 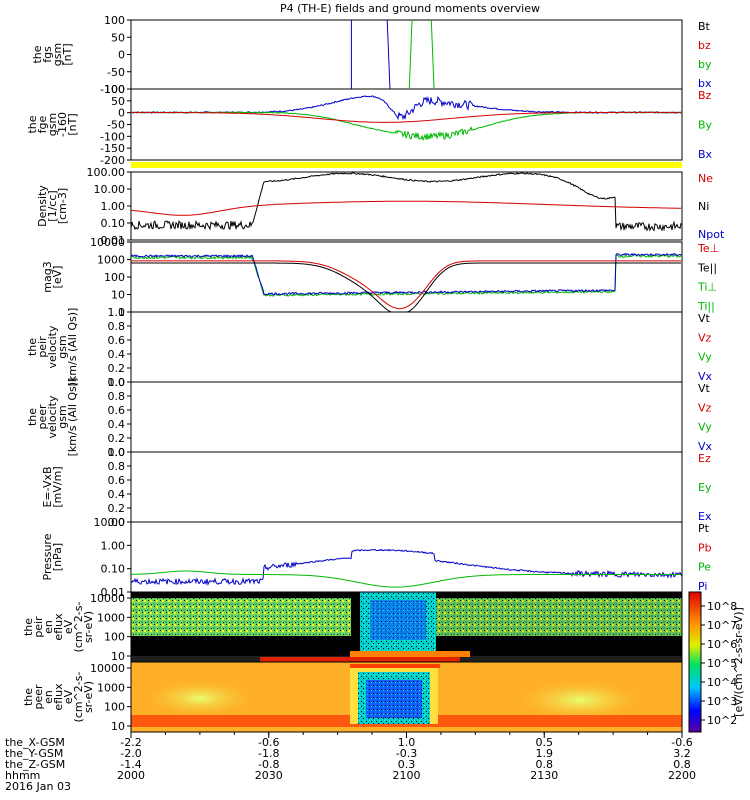 I want to click on x-tick-label: -1.4, so click(x=130, y=764).